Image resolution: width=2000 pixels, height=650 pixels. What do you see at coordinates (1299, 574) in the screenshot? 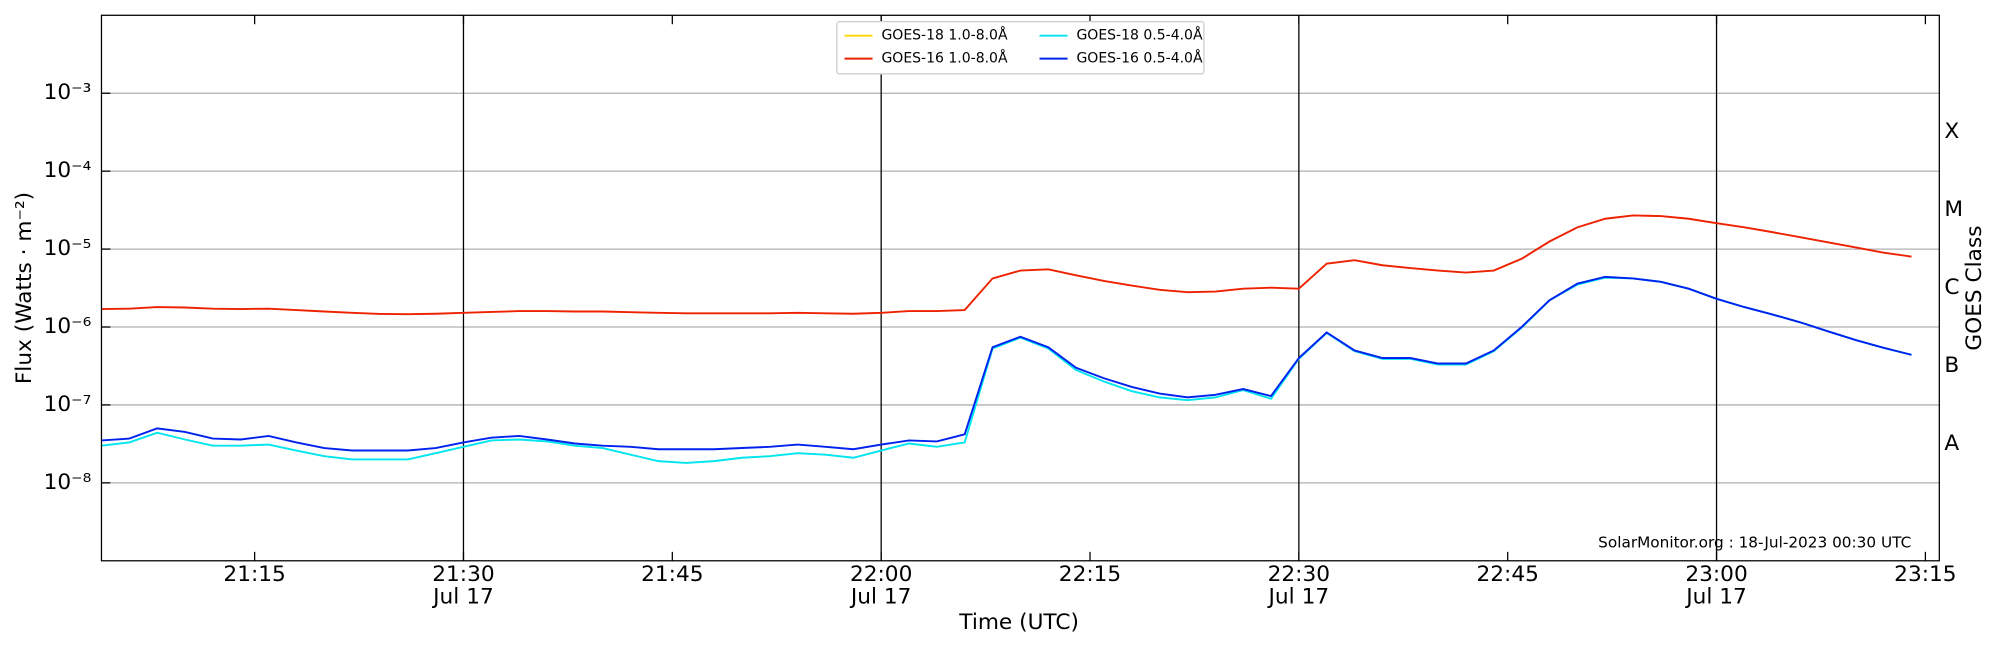
I see `x-tick-label: 22:30` at bounding box center [1299, 574].